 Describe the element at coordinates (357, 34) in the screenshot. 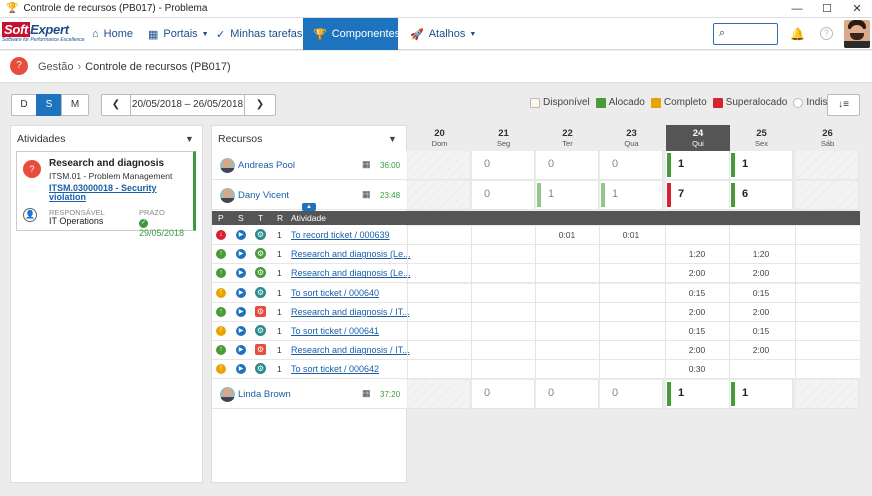

I see `nav-componentes: 🏆 Componentes ▼` at that location.